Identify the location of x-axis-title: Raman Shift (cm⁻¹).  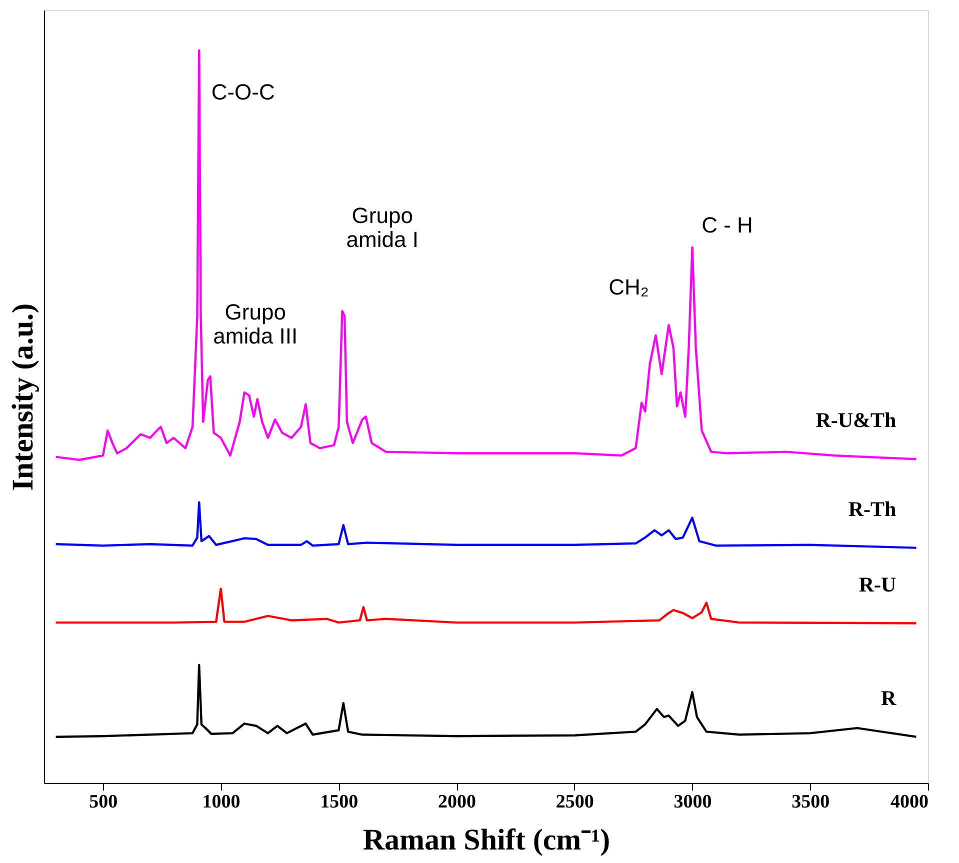
(486, 840).